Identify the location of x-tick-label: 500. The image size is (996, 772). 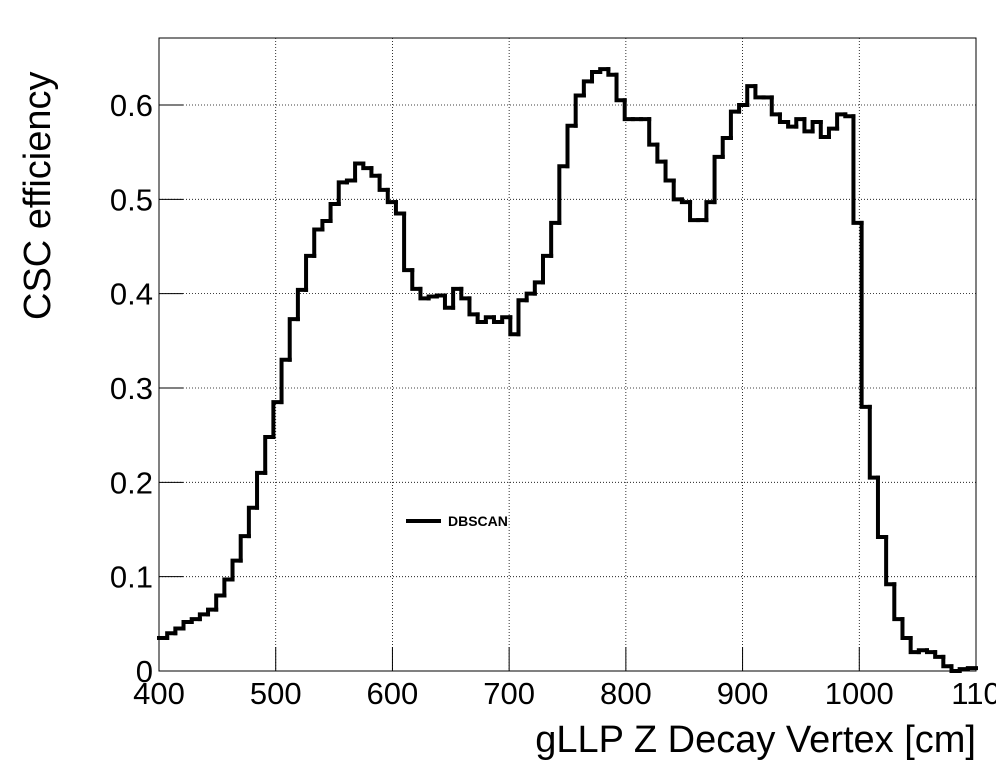
(276, 693).